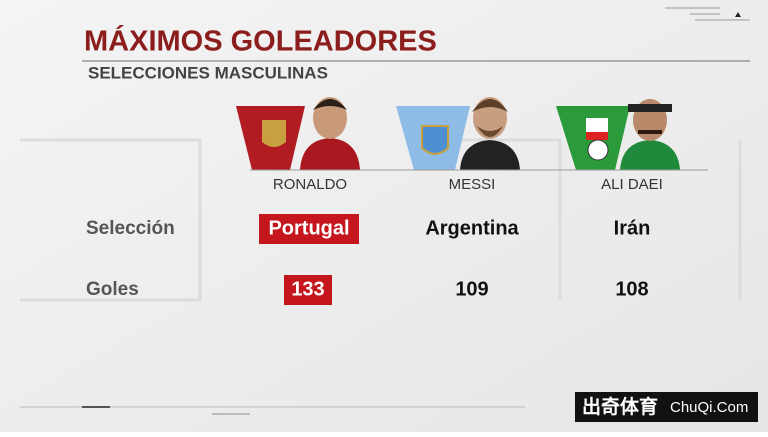 The image size is (768, 437). What do you see at coordinates (620, 406) in the screenshot?
I see `watermark-brand: 出奇体育` at bounding box center [620, 406].